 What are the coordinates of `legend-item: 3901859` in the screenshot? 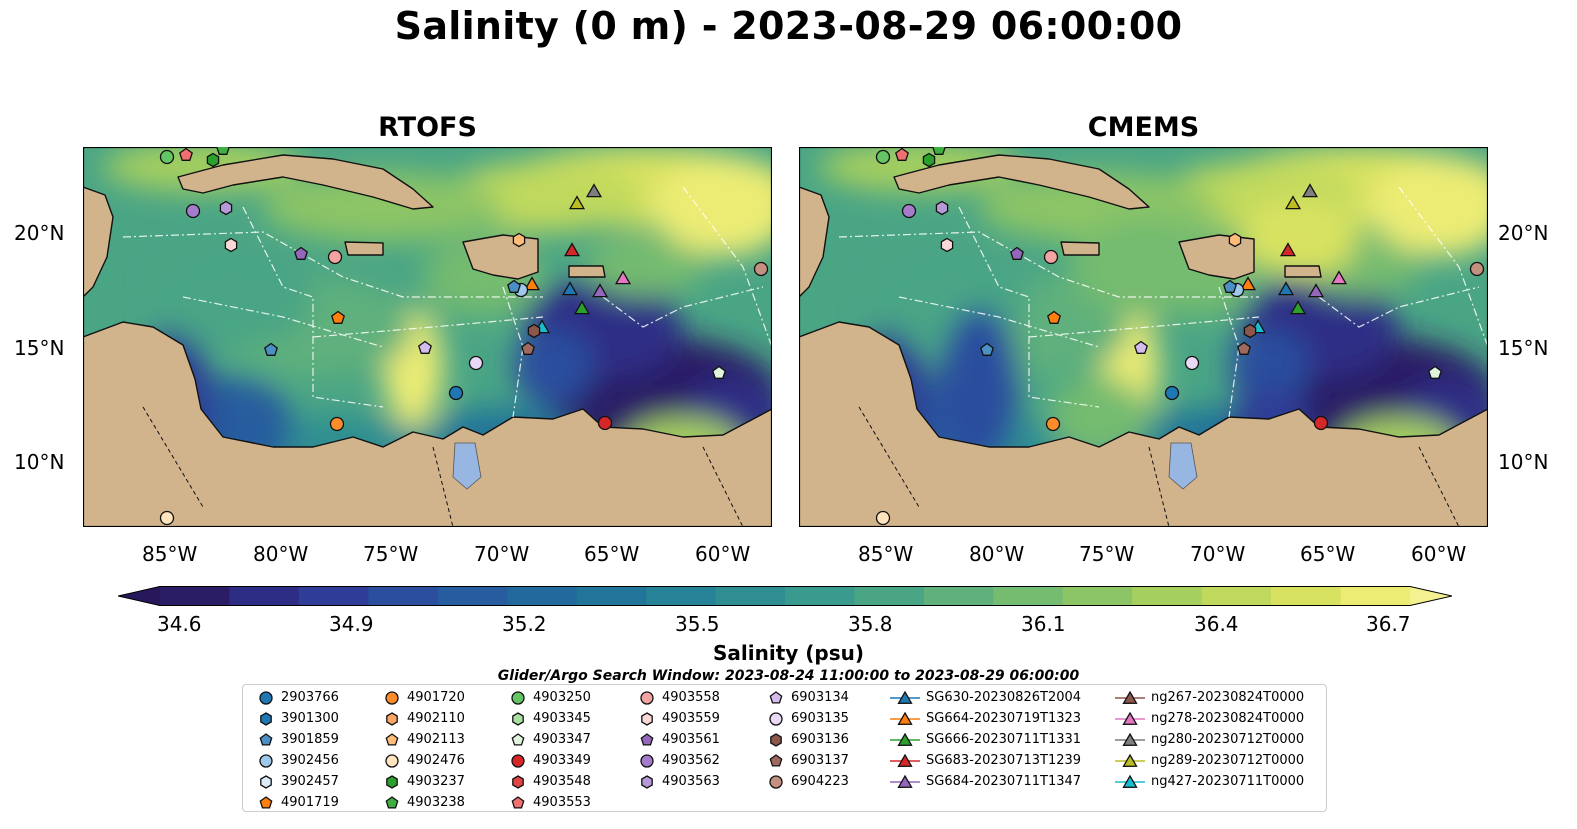 It's located at (298, 739).